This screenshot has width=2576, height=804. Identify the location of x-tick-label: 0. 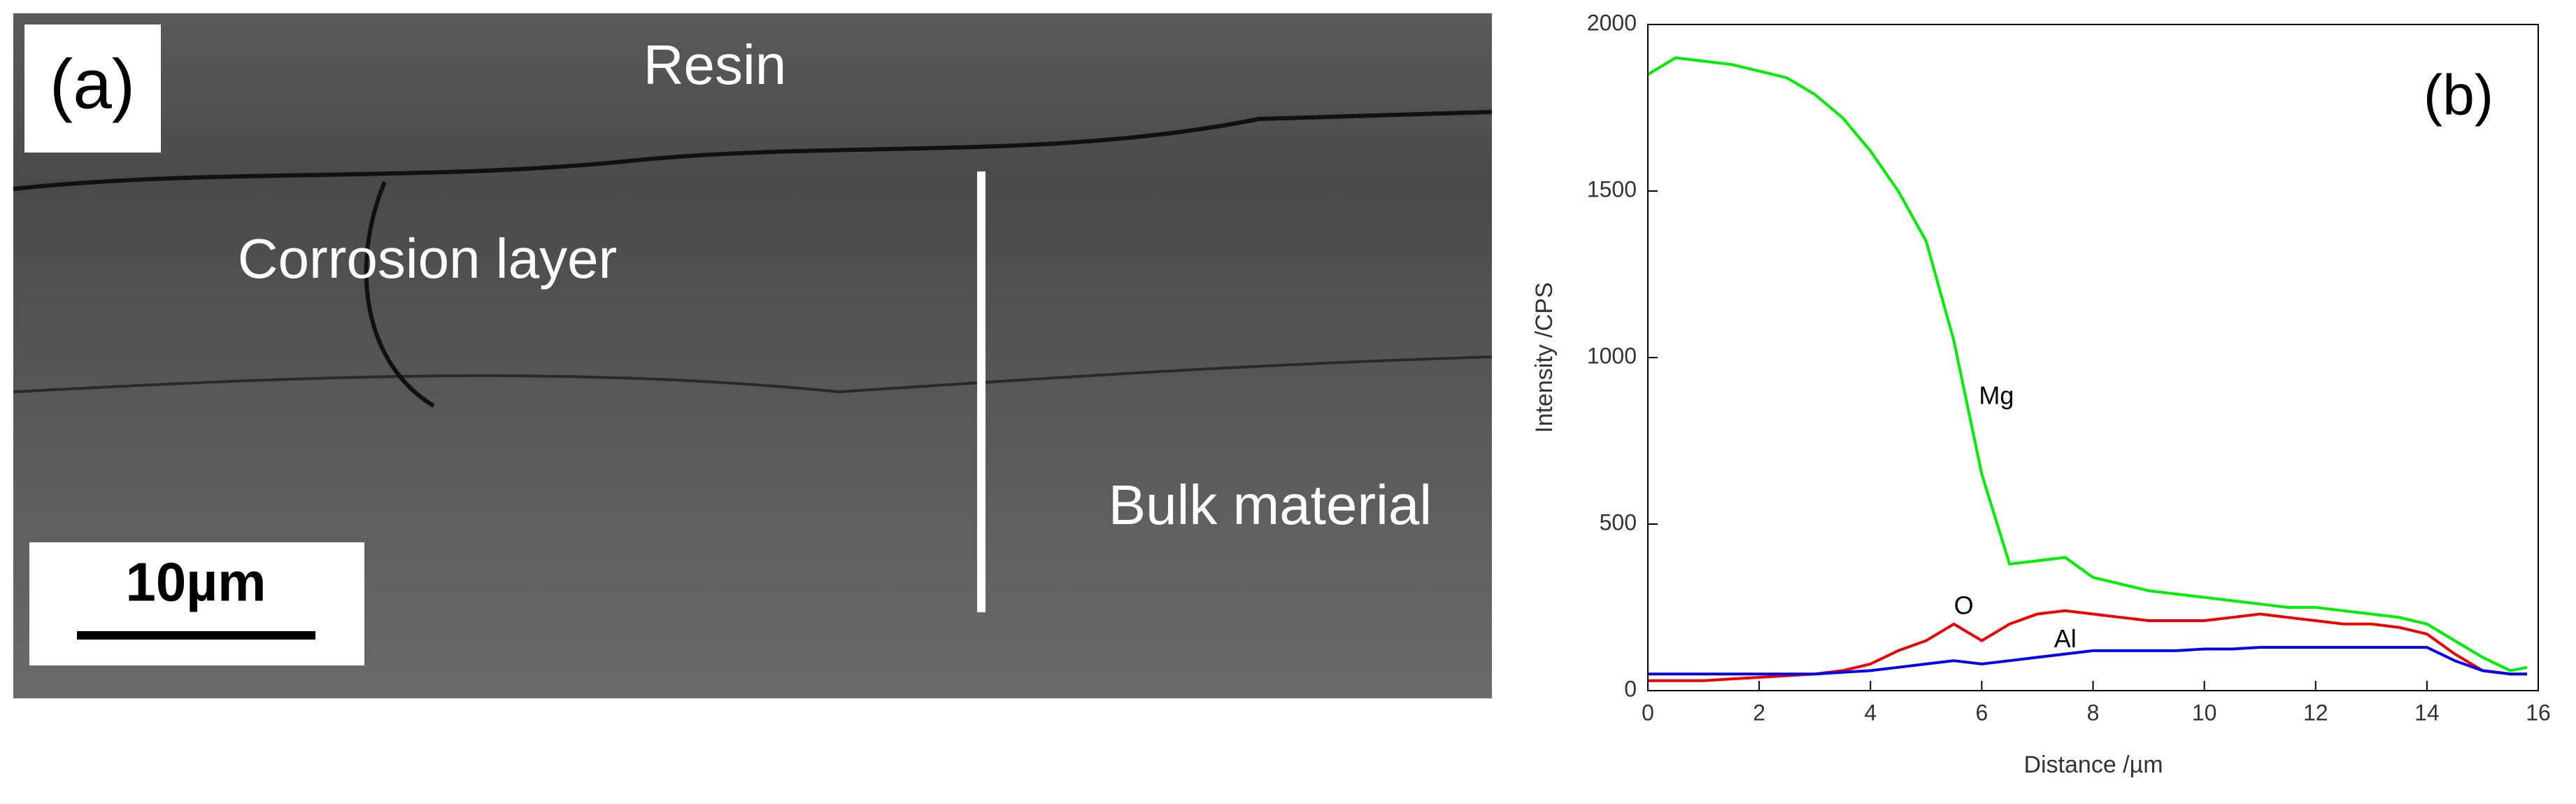
(1648, 713).